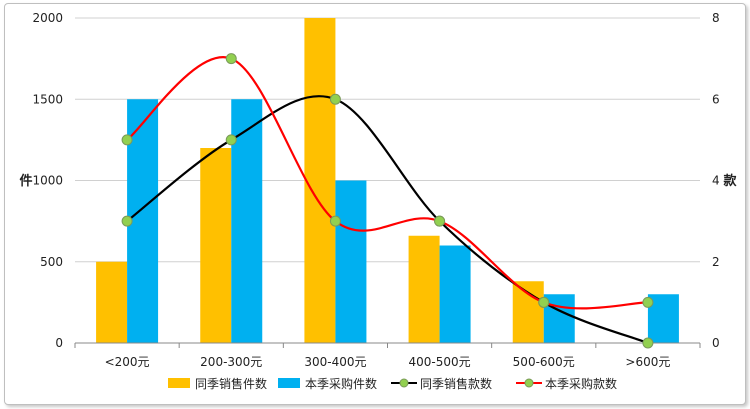 The height and width of the screenshot is (409, 750). I want to click on y-right-tick-label: 6, so click(716, 99).